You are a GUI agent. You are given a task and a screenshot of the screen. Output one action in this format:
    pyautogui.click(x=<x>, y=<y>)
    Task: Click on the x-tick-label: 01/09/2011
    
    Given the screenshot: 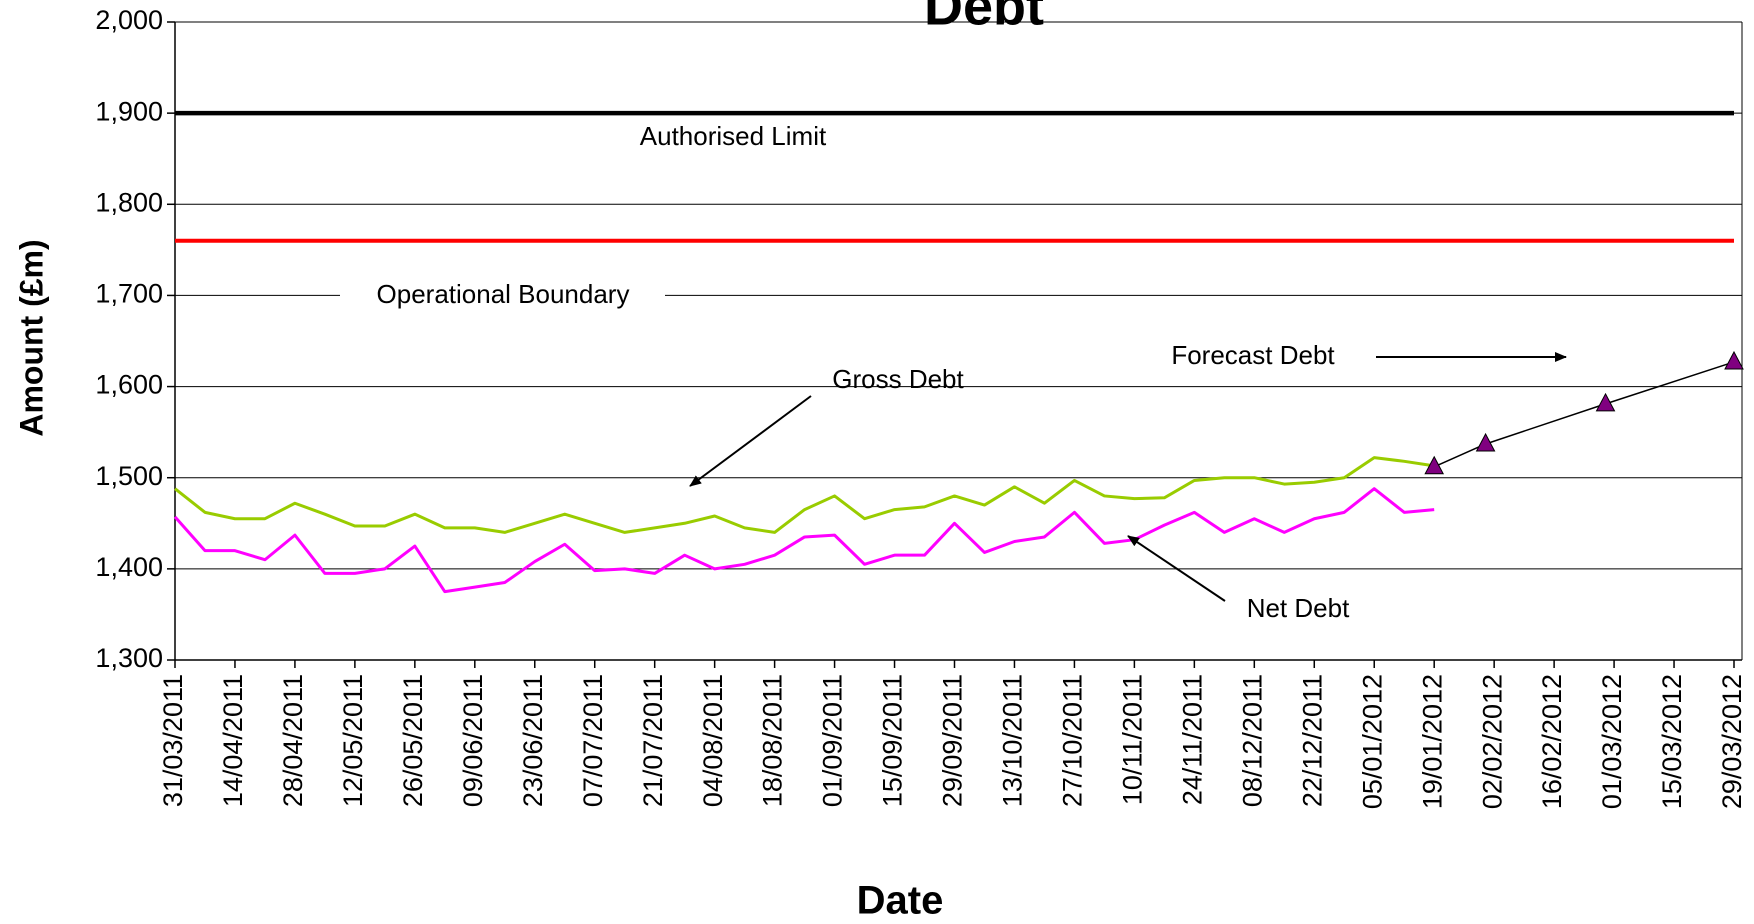 What is the action you would take?
    pyautogui.click(x=833, y=740)
    